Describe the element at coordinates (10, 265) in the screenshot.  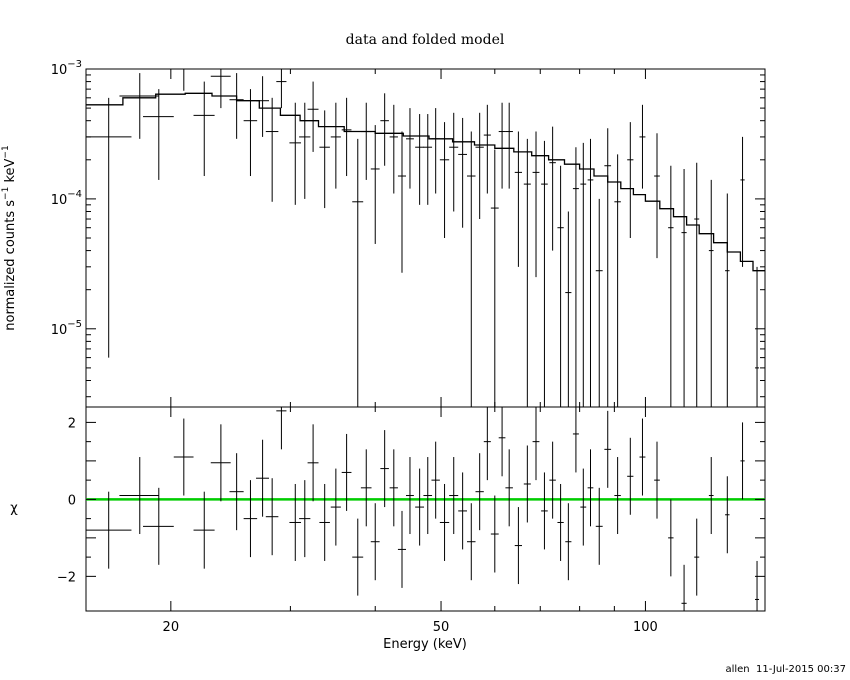
I see `ylabel-part-main: normalized counts s` at that location.